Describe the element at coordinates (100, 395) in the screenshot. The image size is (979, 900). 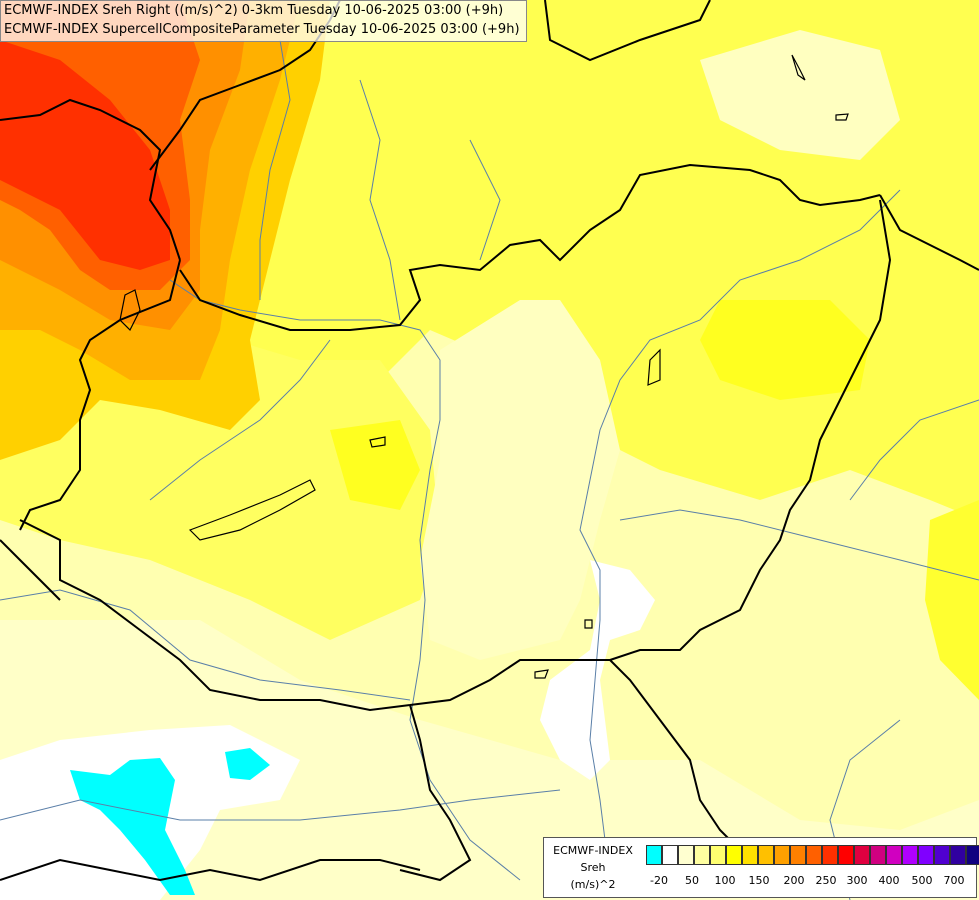
I see `border-hungary-austria` at that location.